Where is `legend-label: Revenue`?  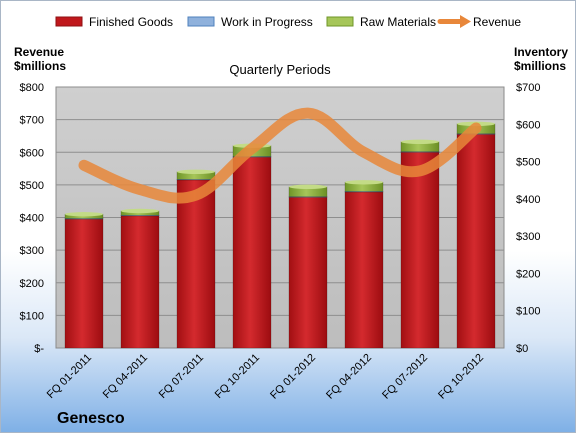 legend-label: Revenue is located at coordinates (497, 22).